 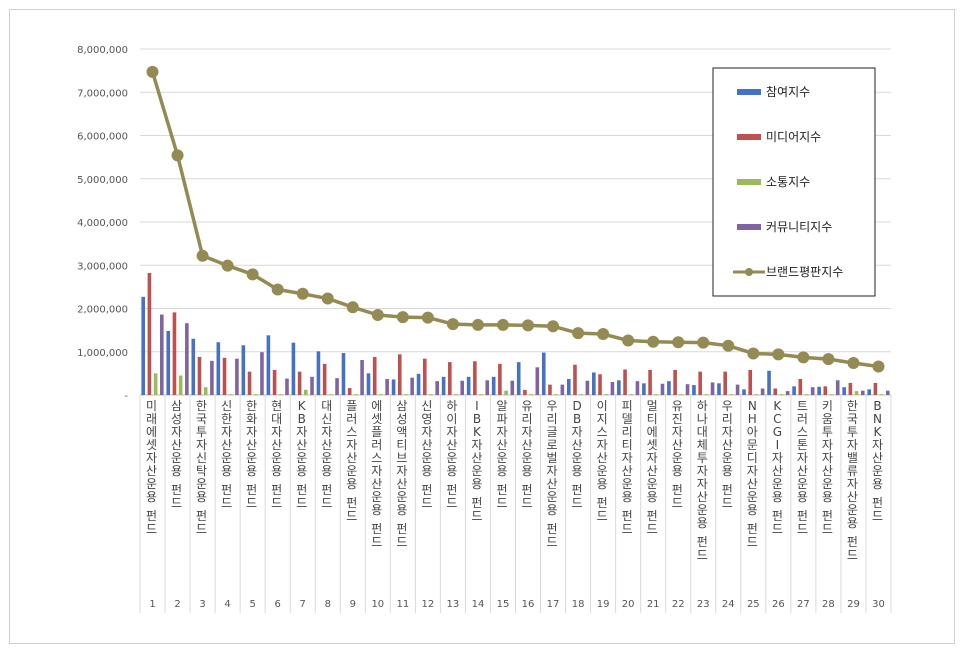 I want to click on y-tick-label: 7,000,000, so click(x=102, y=93).